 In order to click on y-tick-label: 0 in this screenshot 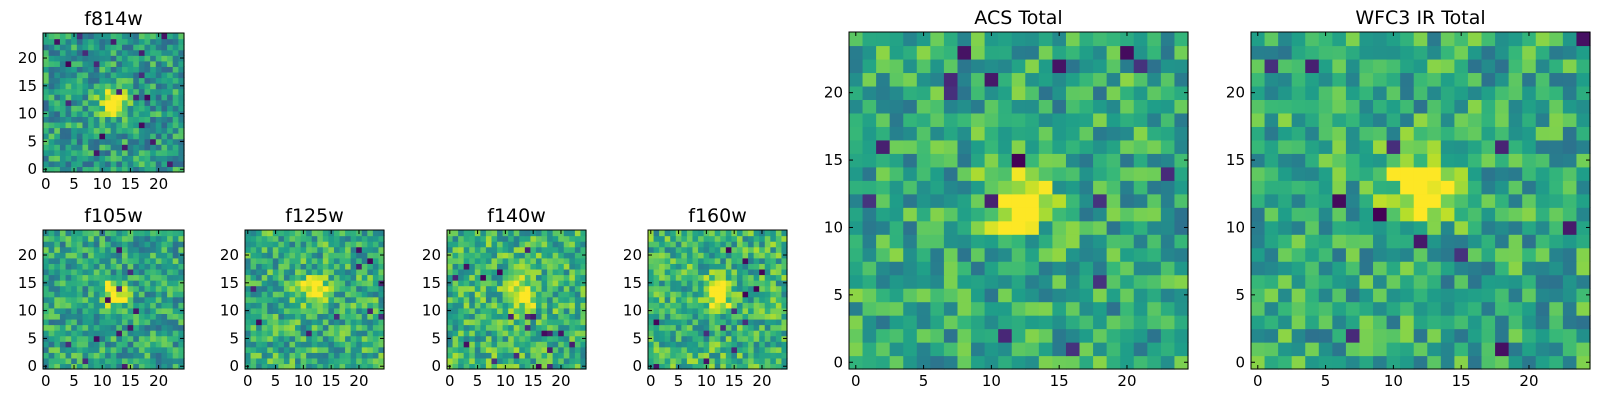, I will do `click(1240, 362)`.